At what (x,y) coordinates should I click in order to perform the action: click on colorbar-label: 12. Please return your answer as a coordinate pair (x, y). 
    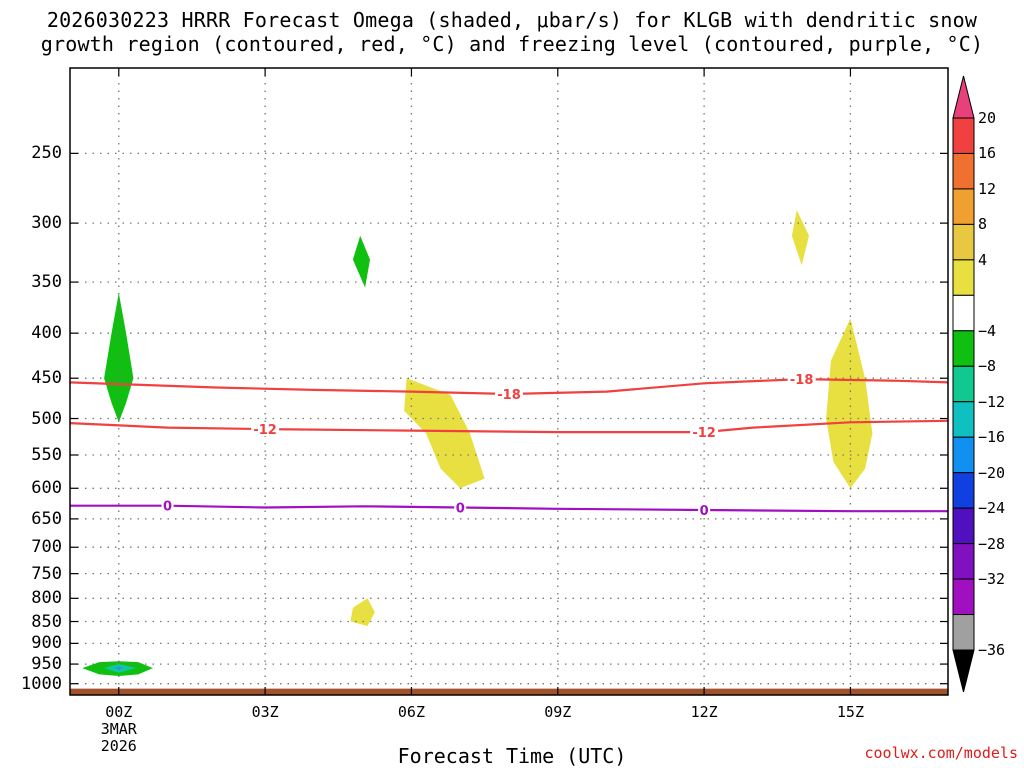
    Looking at the image, I should click on (987, 188).